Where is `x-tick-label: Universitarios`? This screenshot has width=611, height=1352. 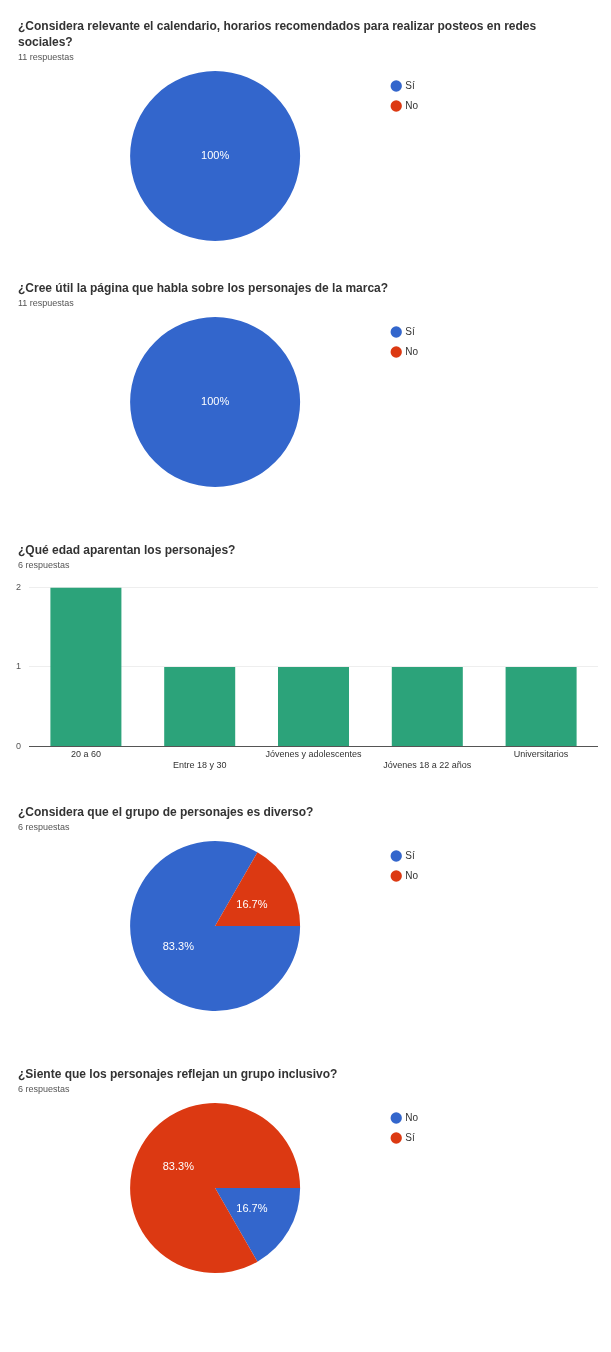 x-tick-label: Universitarios is located at coordinates (541, 754).